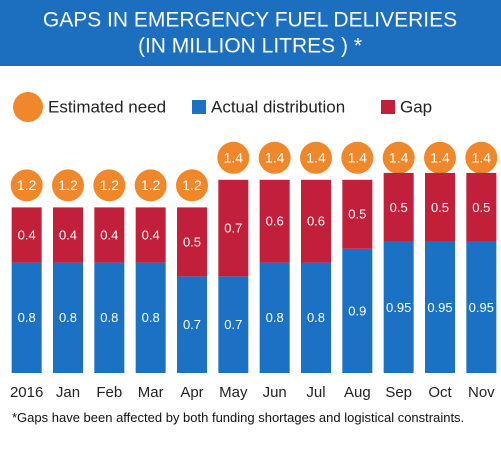 This screenshot has width=501, height=451. What do you see at coordinates (26, 392) in the screenshot?
I see `x-tick-label: 2016` at bounding box center [26, 392].